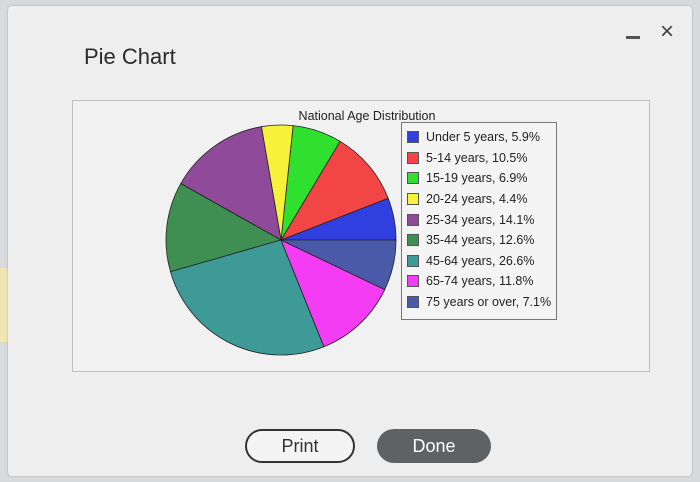  What do you see at coordinates (4, 305) in the screenshot?
I see `background-strip` at bounding box center [4, 305].